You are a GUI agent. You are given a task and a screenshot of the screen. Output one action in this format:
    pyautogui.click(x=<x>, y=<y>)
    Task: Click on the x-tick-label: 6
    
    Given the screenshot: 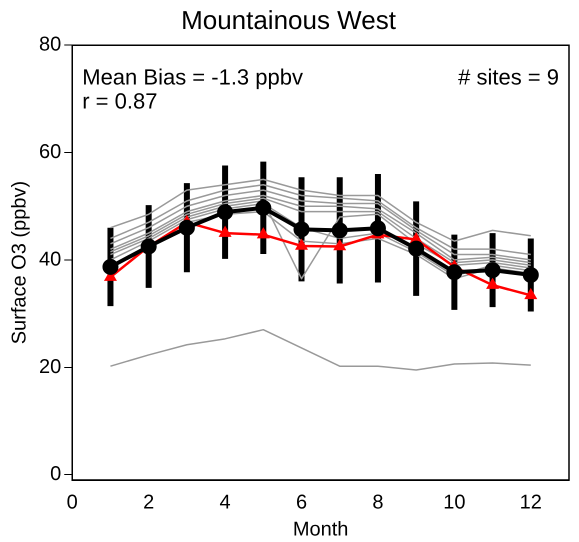 What is the action you would take?
    pyautogui.click(x=302, y=503)
    